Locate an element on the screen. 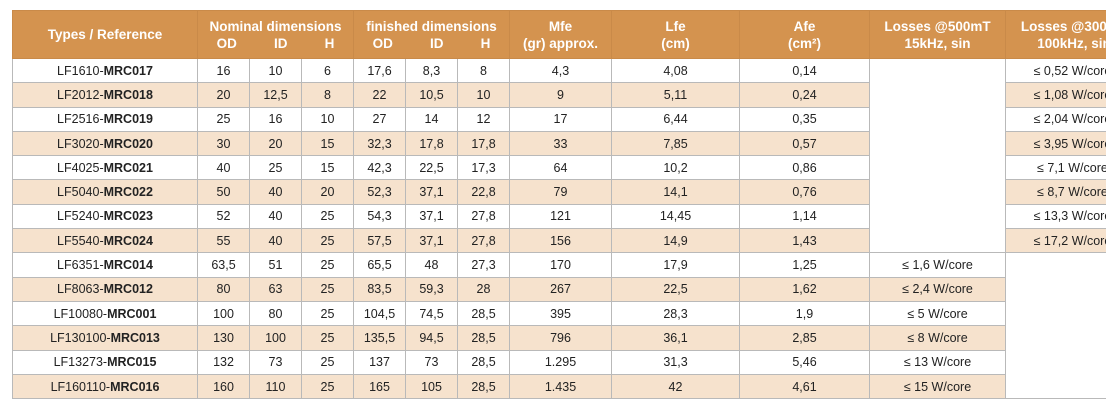  cell-lfe: 36,1 is located at coordinates (675, 338).